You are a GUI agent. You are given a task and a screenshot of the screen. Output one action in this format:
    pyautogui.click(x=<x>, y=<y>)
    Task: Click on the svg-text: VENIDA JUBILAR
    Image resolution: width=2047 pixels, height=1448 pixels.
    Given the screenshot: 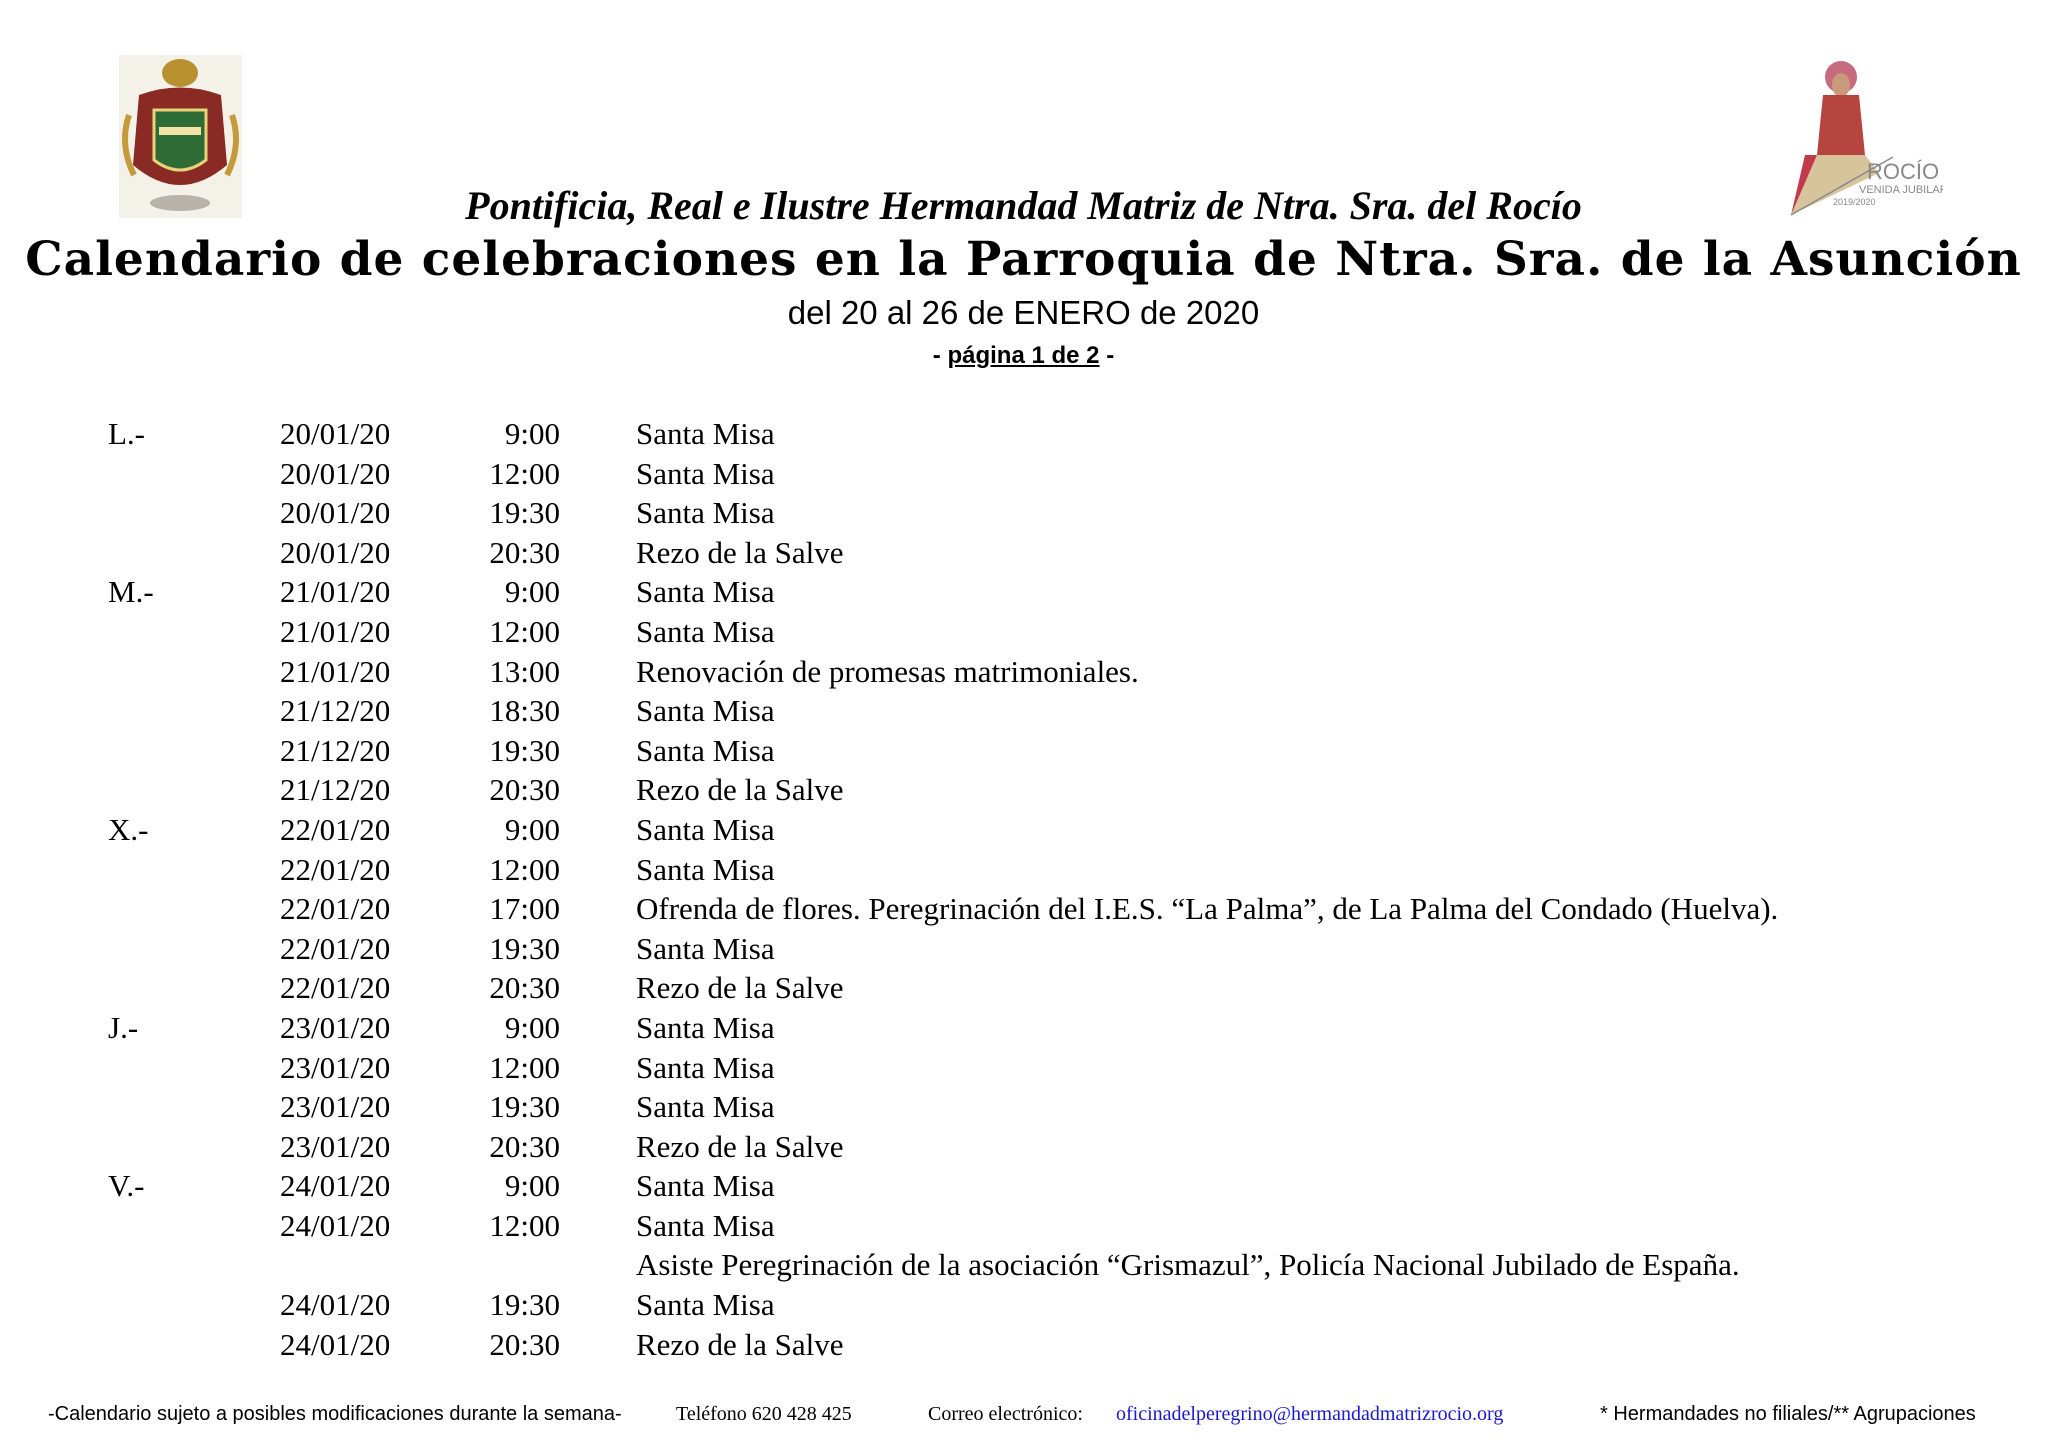 What is the action you would take?
    pyautogui.click(x=1901, y=190)
    